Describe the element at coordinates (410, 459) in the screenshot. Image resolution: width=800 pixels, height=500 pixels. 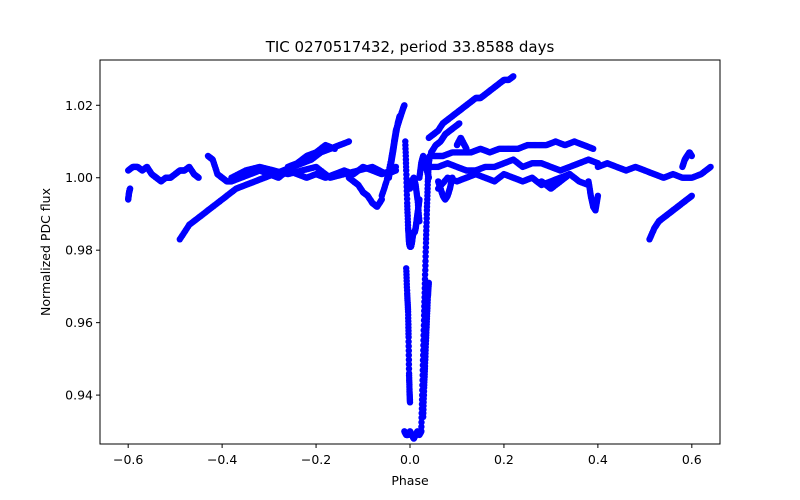
I see `x-tick-label: 0.0` at that location.